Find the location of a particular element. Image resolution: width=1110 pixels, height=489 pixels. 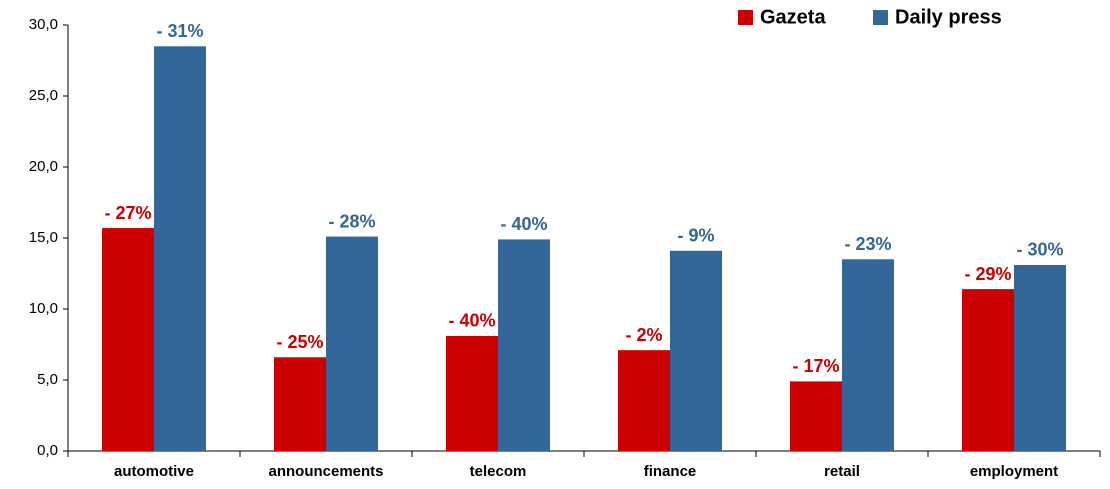

bar-annotation: - 23% is located at coordinates (867, 244).